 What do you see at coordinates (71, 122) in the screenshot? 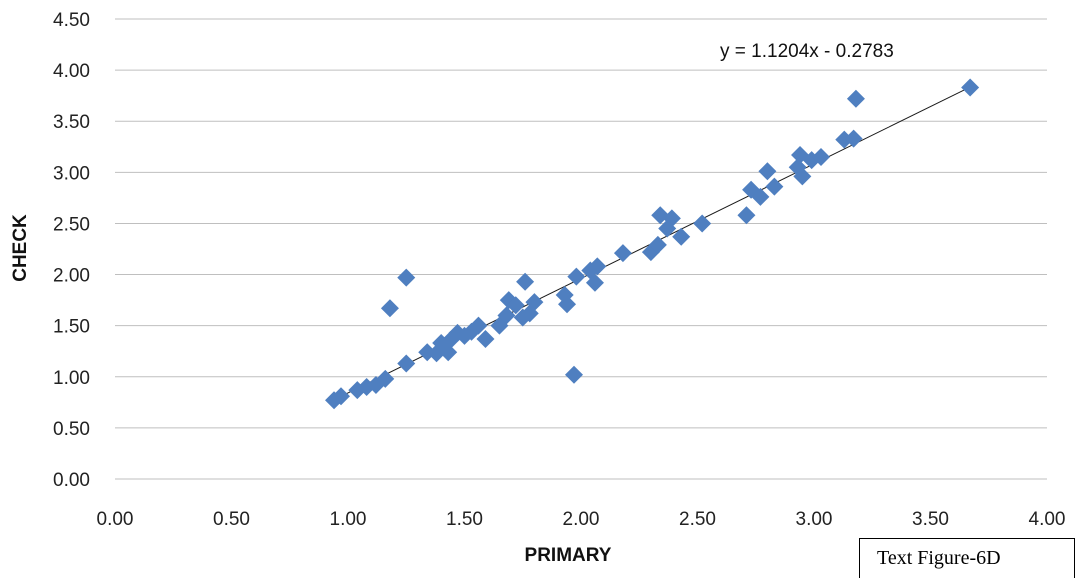
I see `y-tick-label: 3.50` at bounding box center [71, 122].